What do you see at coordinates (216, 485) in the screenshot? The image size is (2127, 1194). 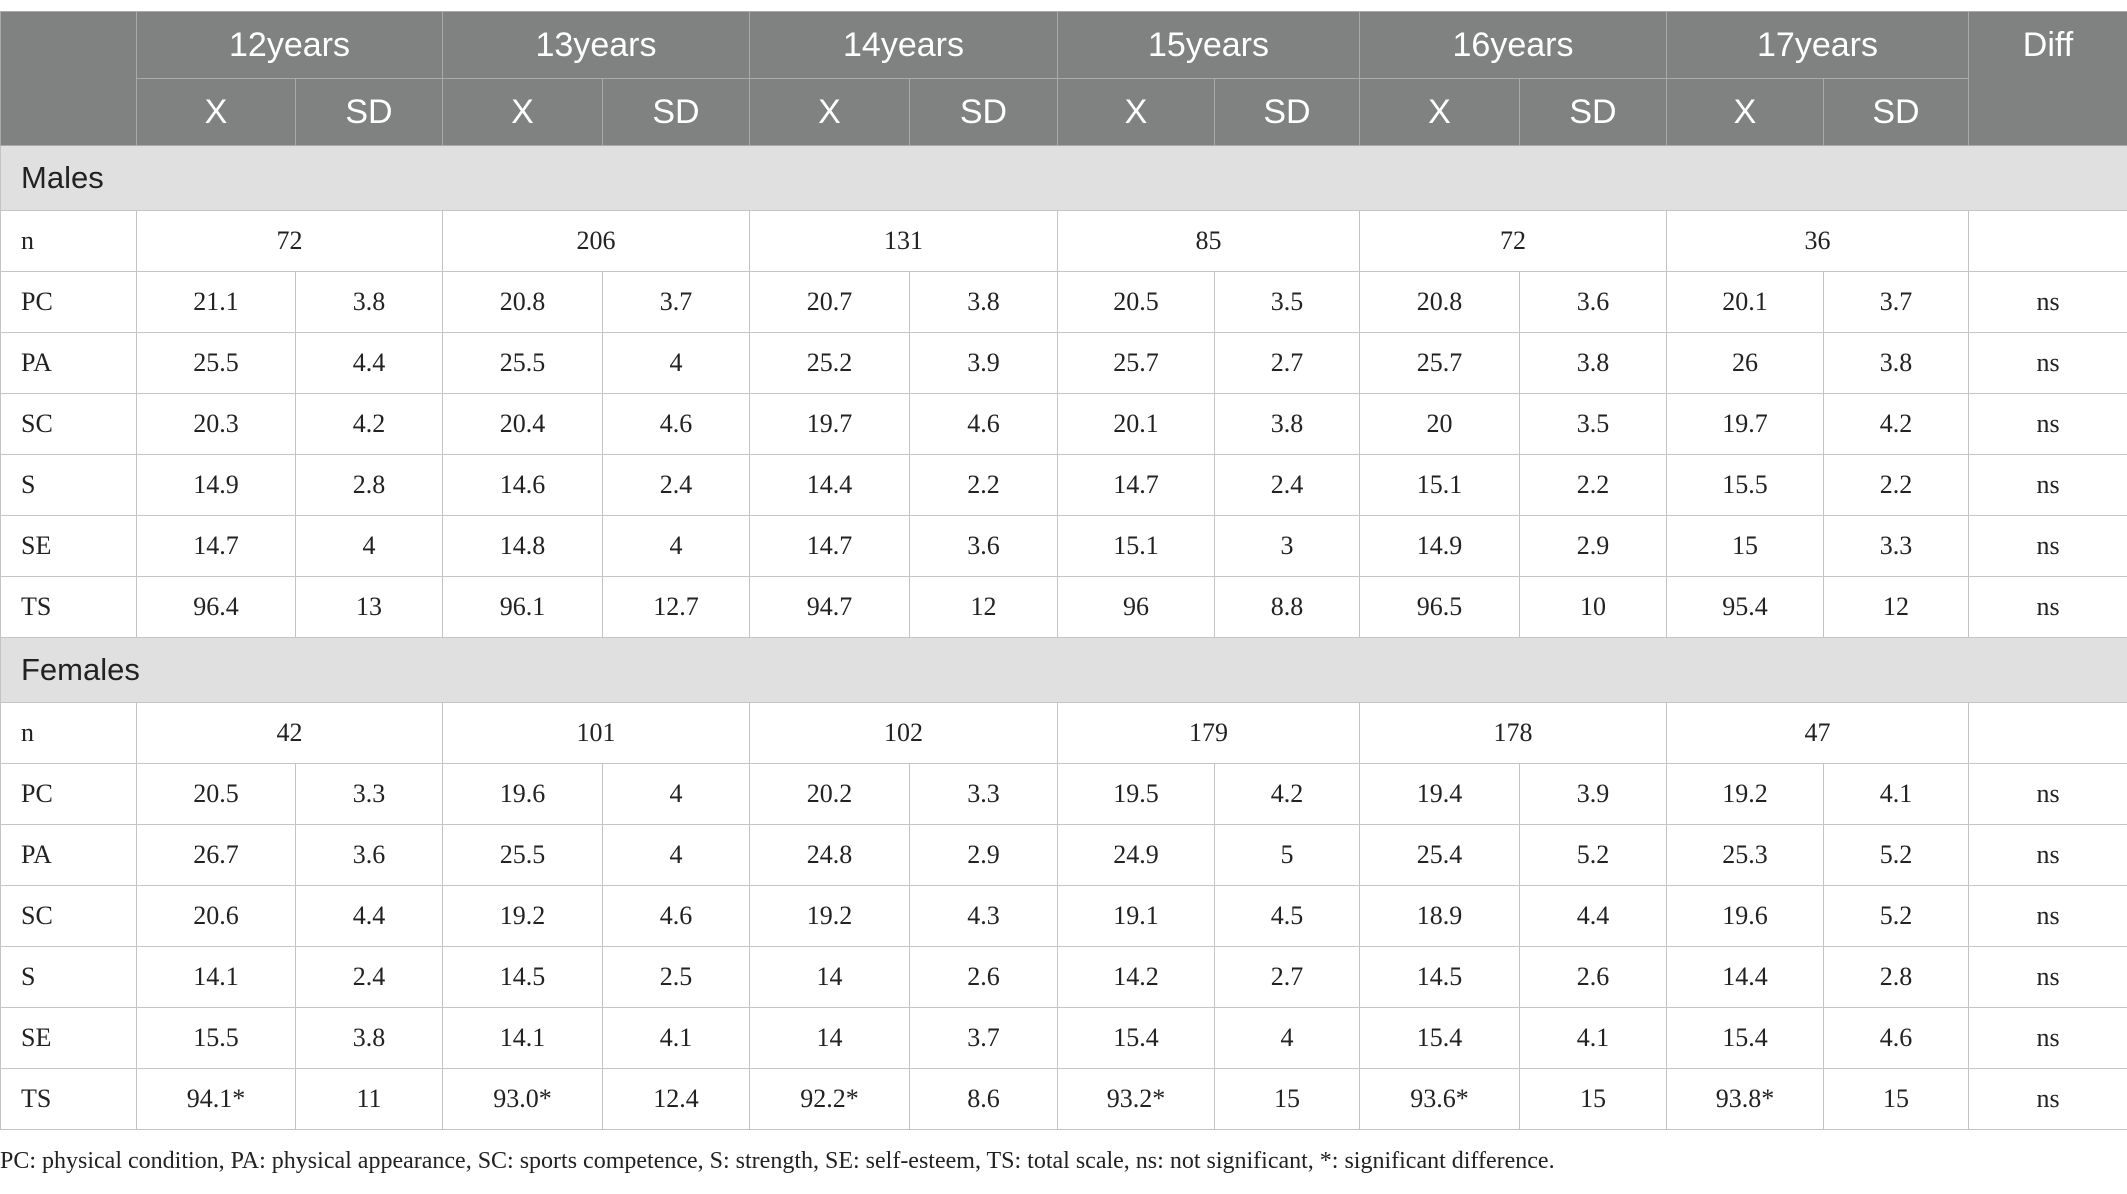 I see `value-cell: 14.9` at bounding box center [216, 485].